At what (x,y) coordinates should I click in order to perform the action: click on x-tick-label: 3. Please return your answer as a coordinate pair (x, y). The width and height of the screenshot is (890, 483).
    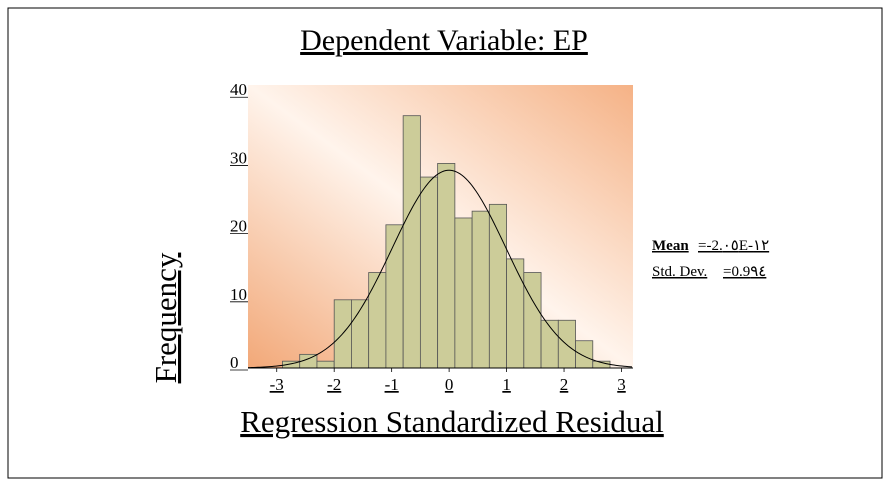
    Looking at the image, I should click on (621, 384).